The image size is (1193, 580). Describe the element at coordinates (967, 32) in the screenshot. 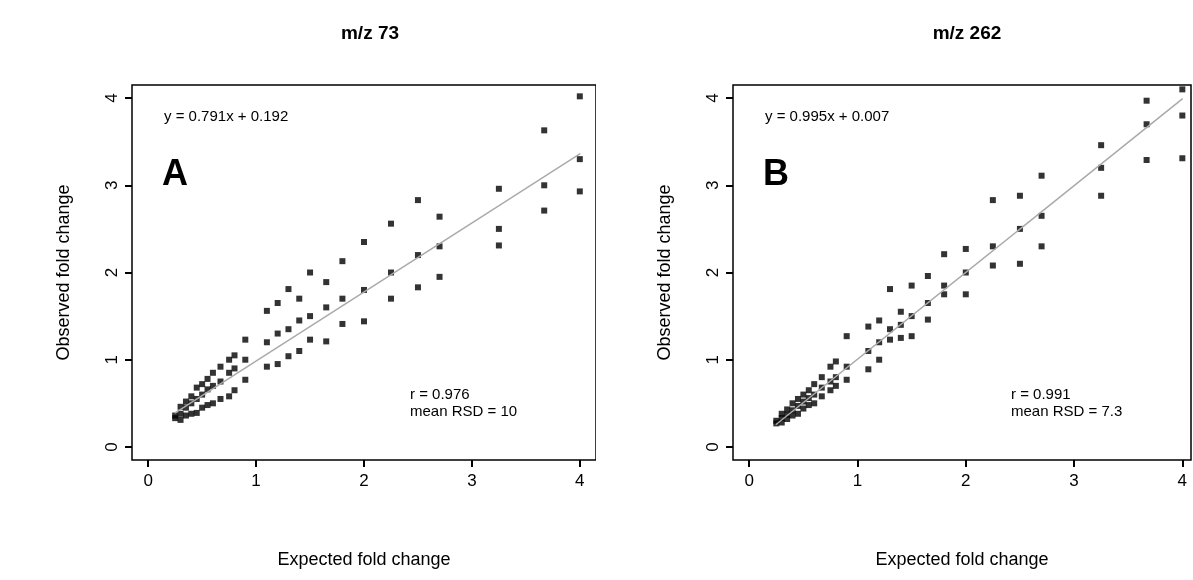

I see `chart-title: m/z 262` at that location.